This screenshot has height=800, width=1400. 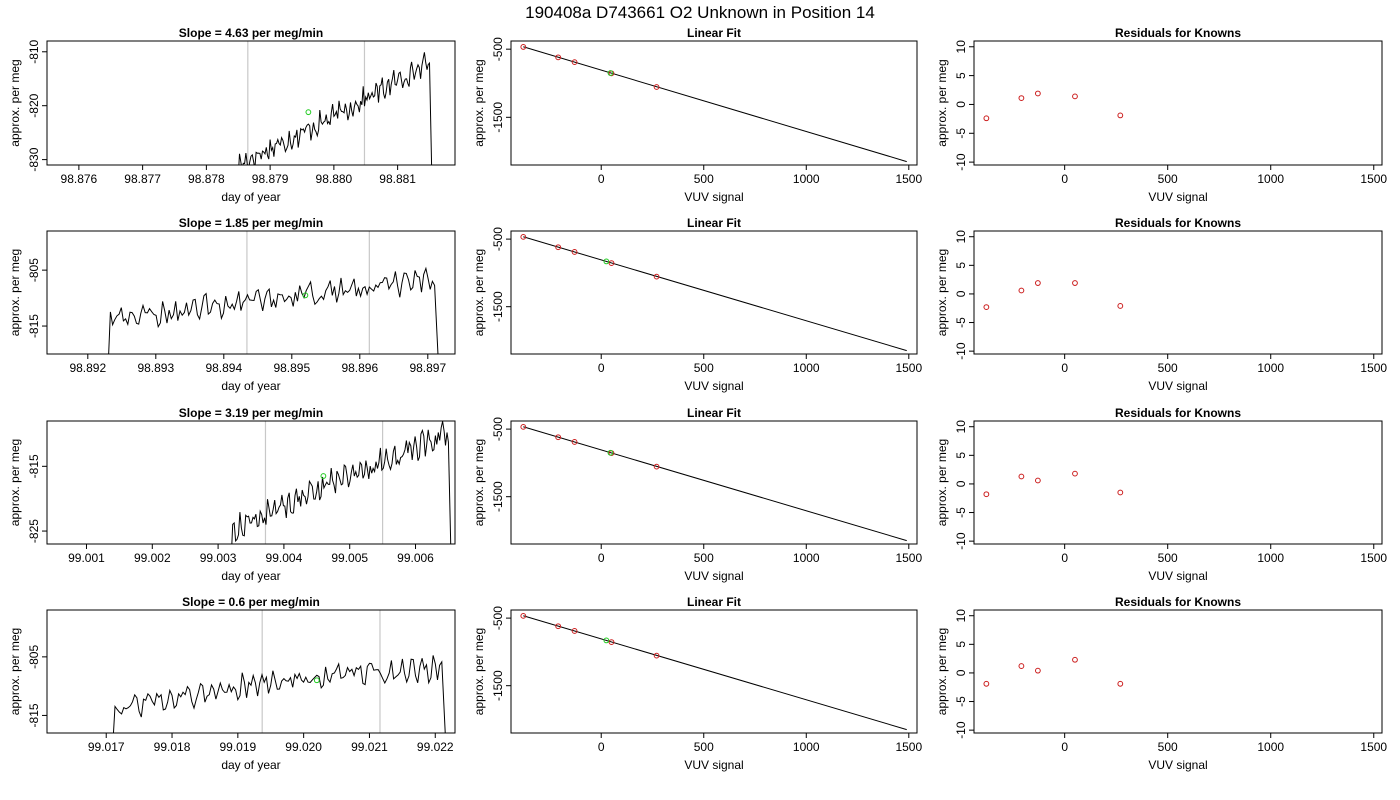 What do you see at coordinates (152, 558) in the screenshot?
I see `x-tick-label: 99.002` at bounding box center [152, 558].